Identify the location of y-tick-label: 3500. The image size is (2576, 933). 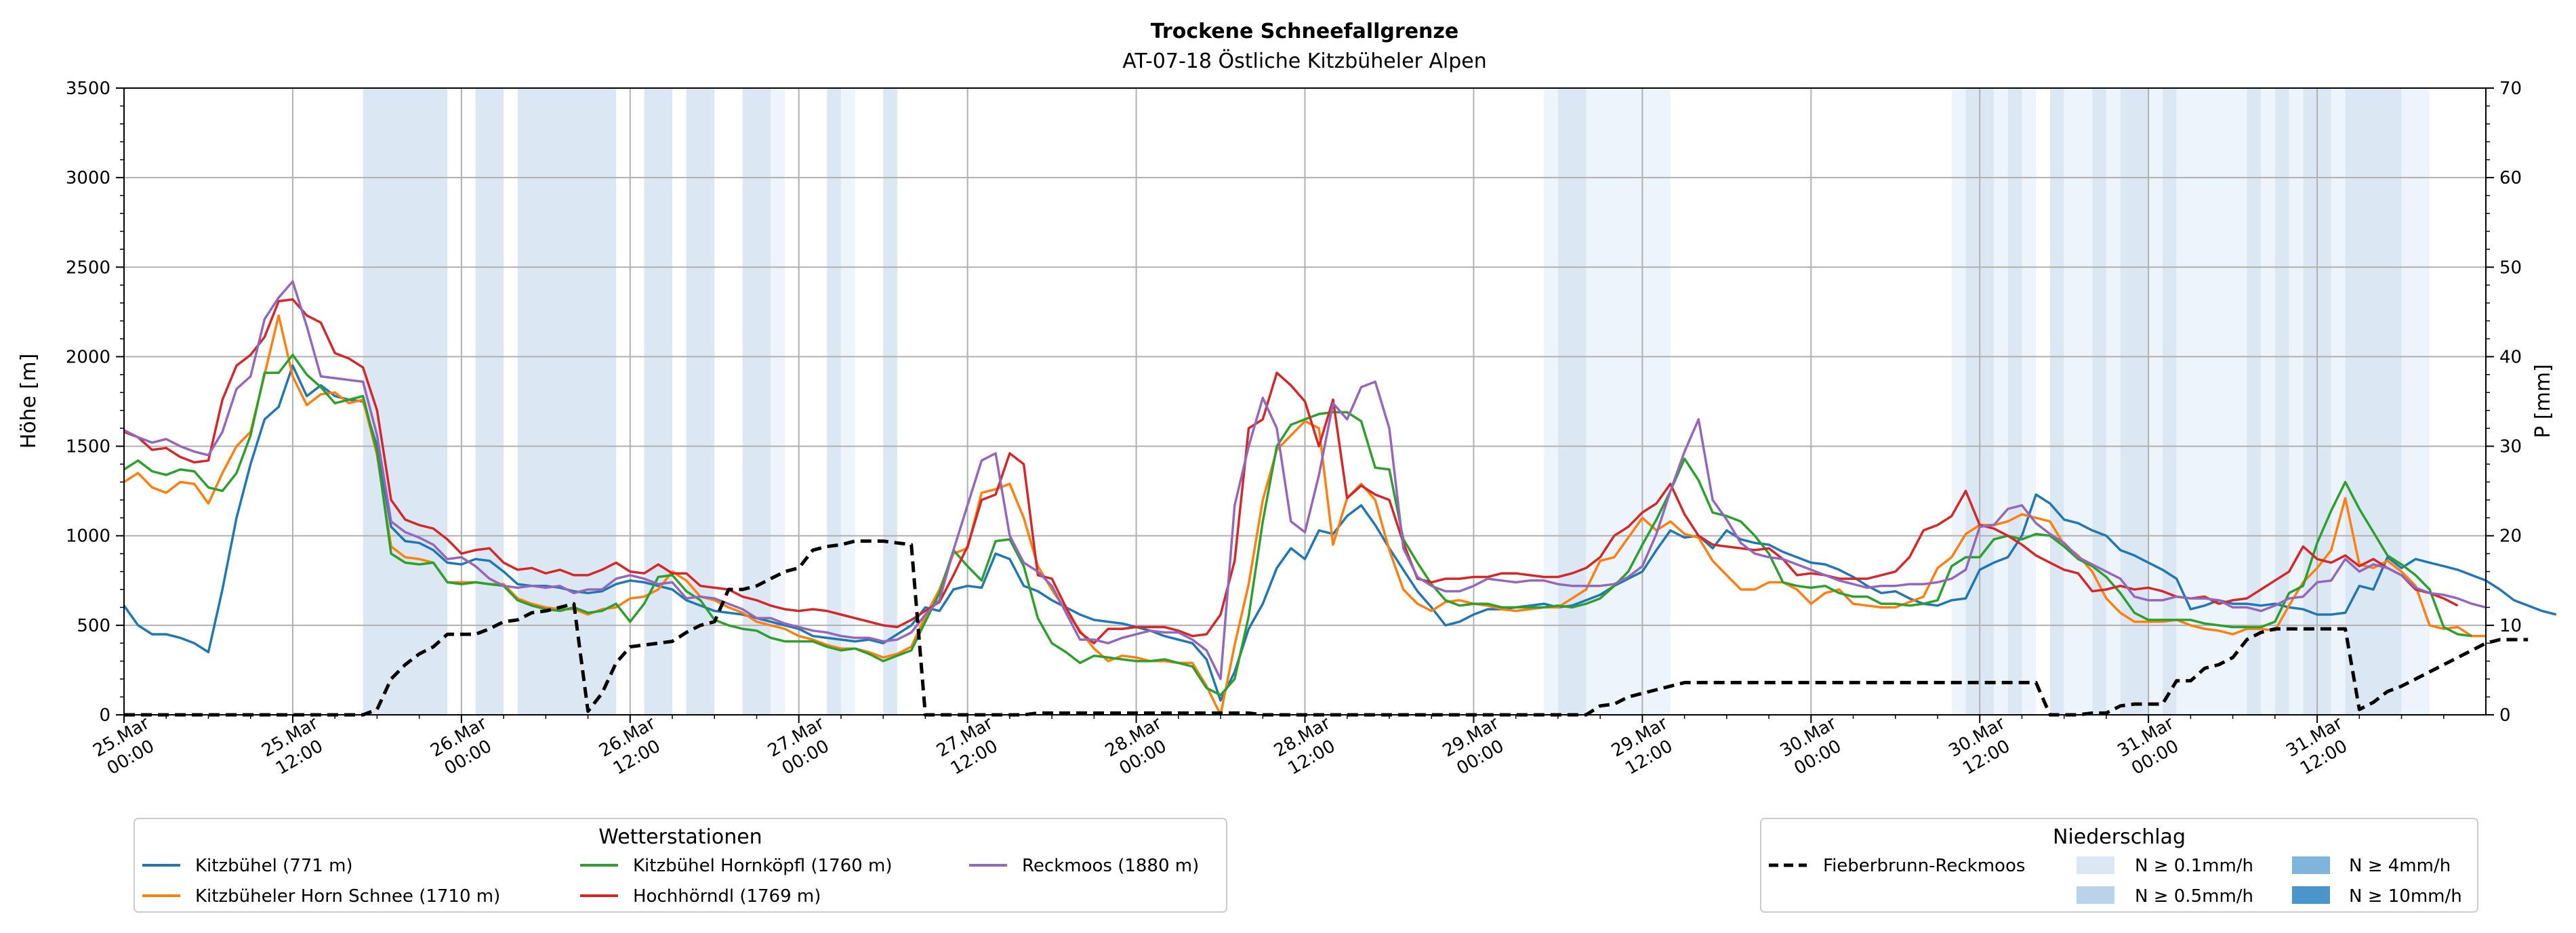
(88, 89).